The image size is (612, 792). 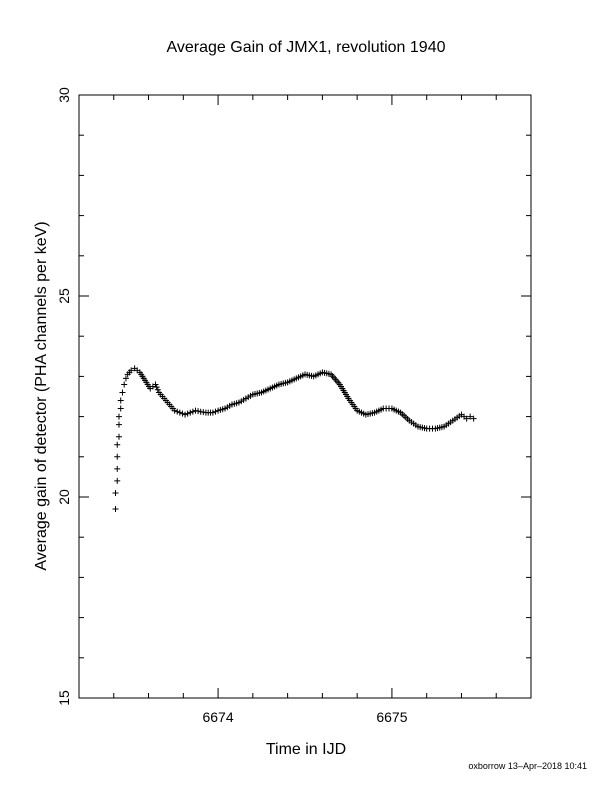 I want to click on x-axis-label: Time in IJD, so click(x=306, y=749).